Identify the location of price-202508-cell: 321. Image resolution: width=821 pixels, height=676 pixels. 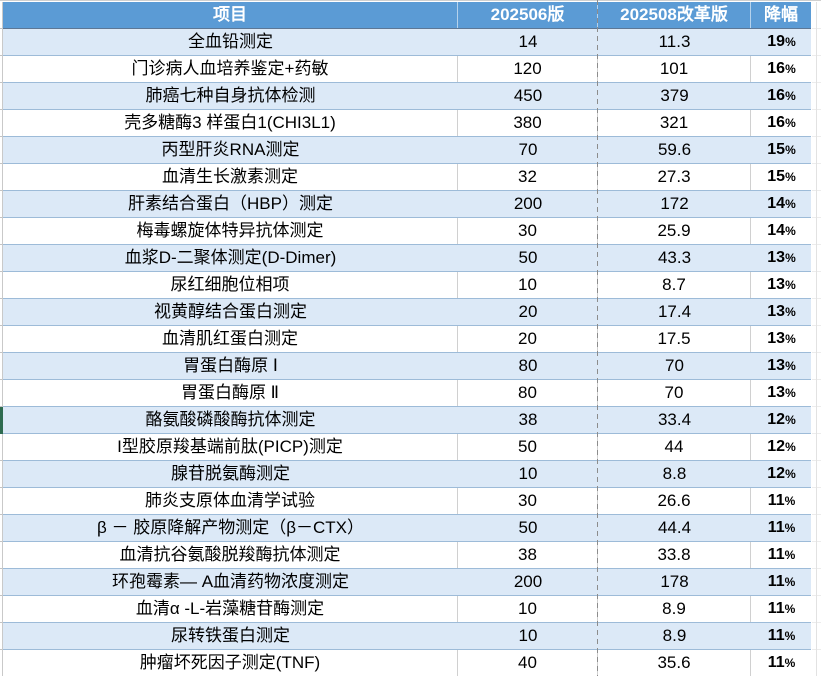
(674, 123).